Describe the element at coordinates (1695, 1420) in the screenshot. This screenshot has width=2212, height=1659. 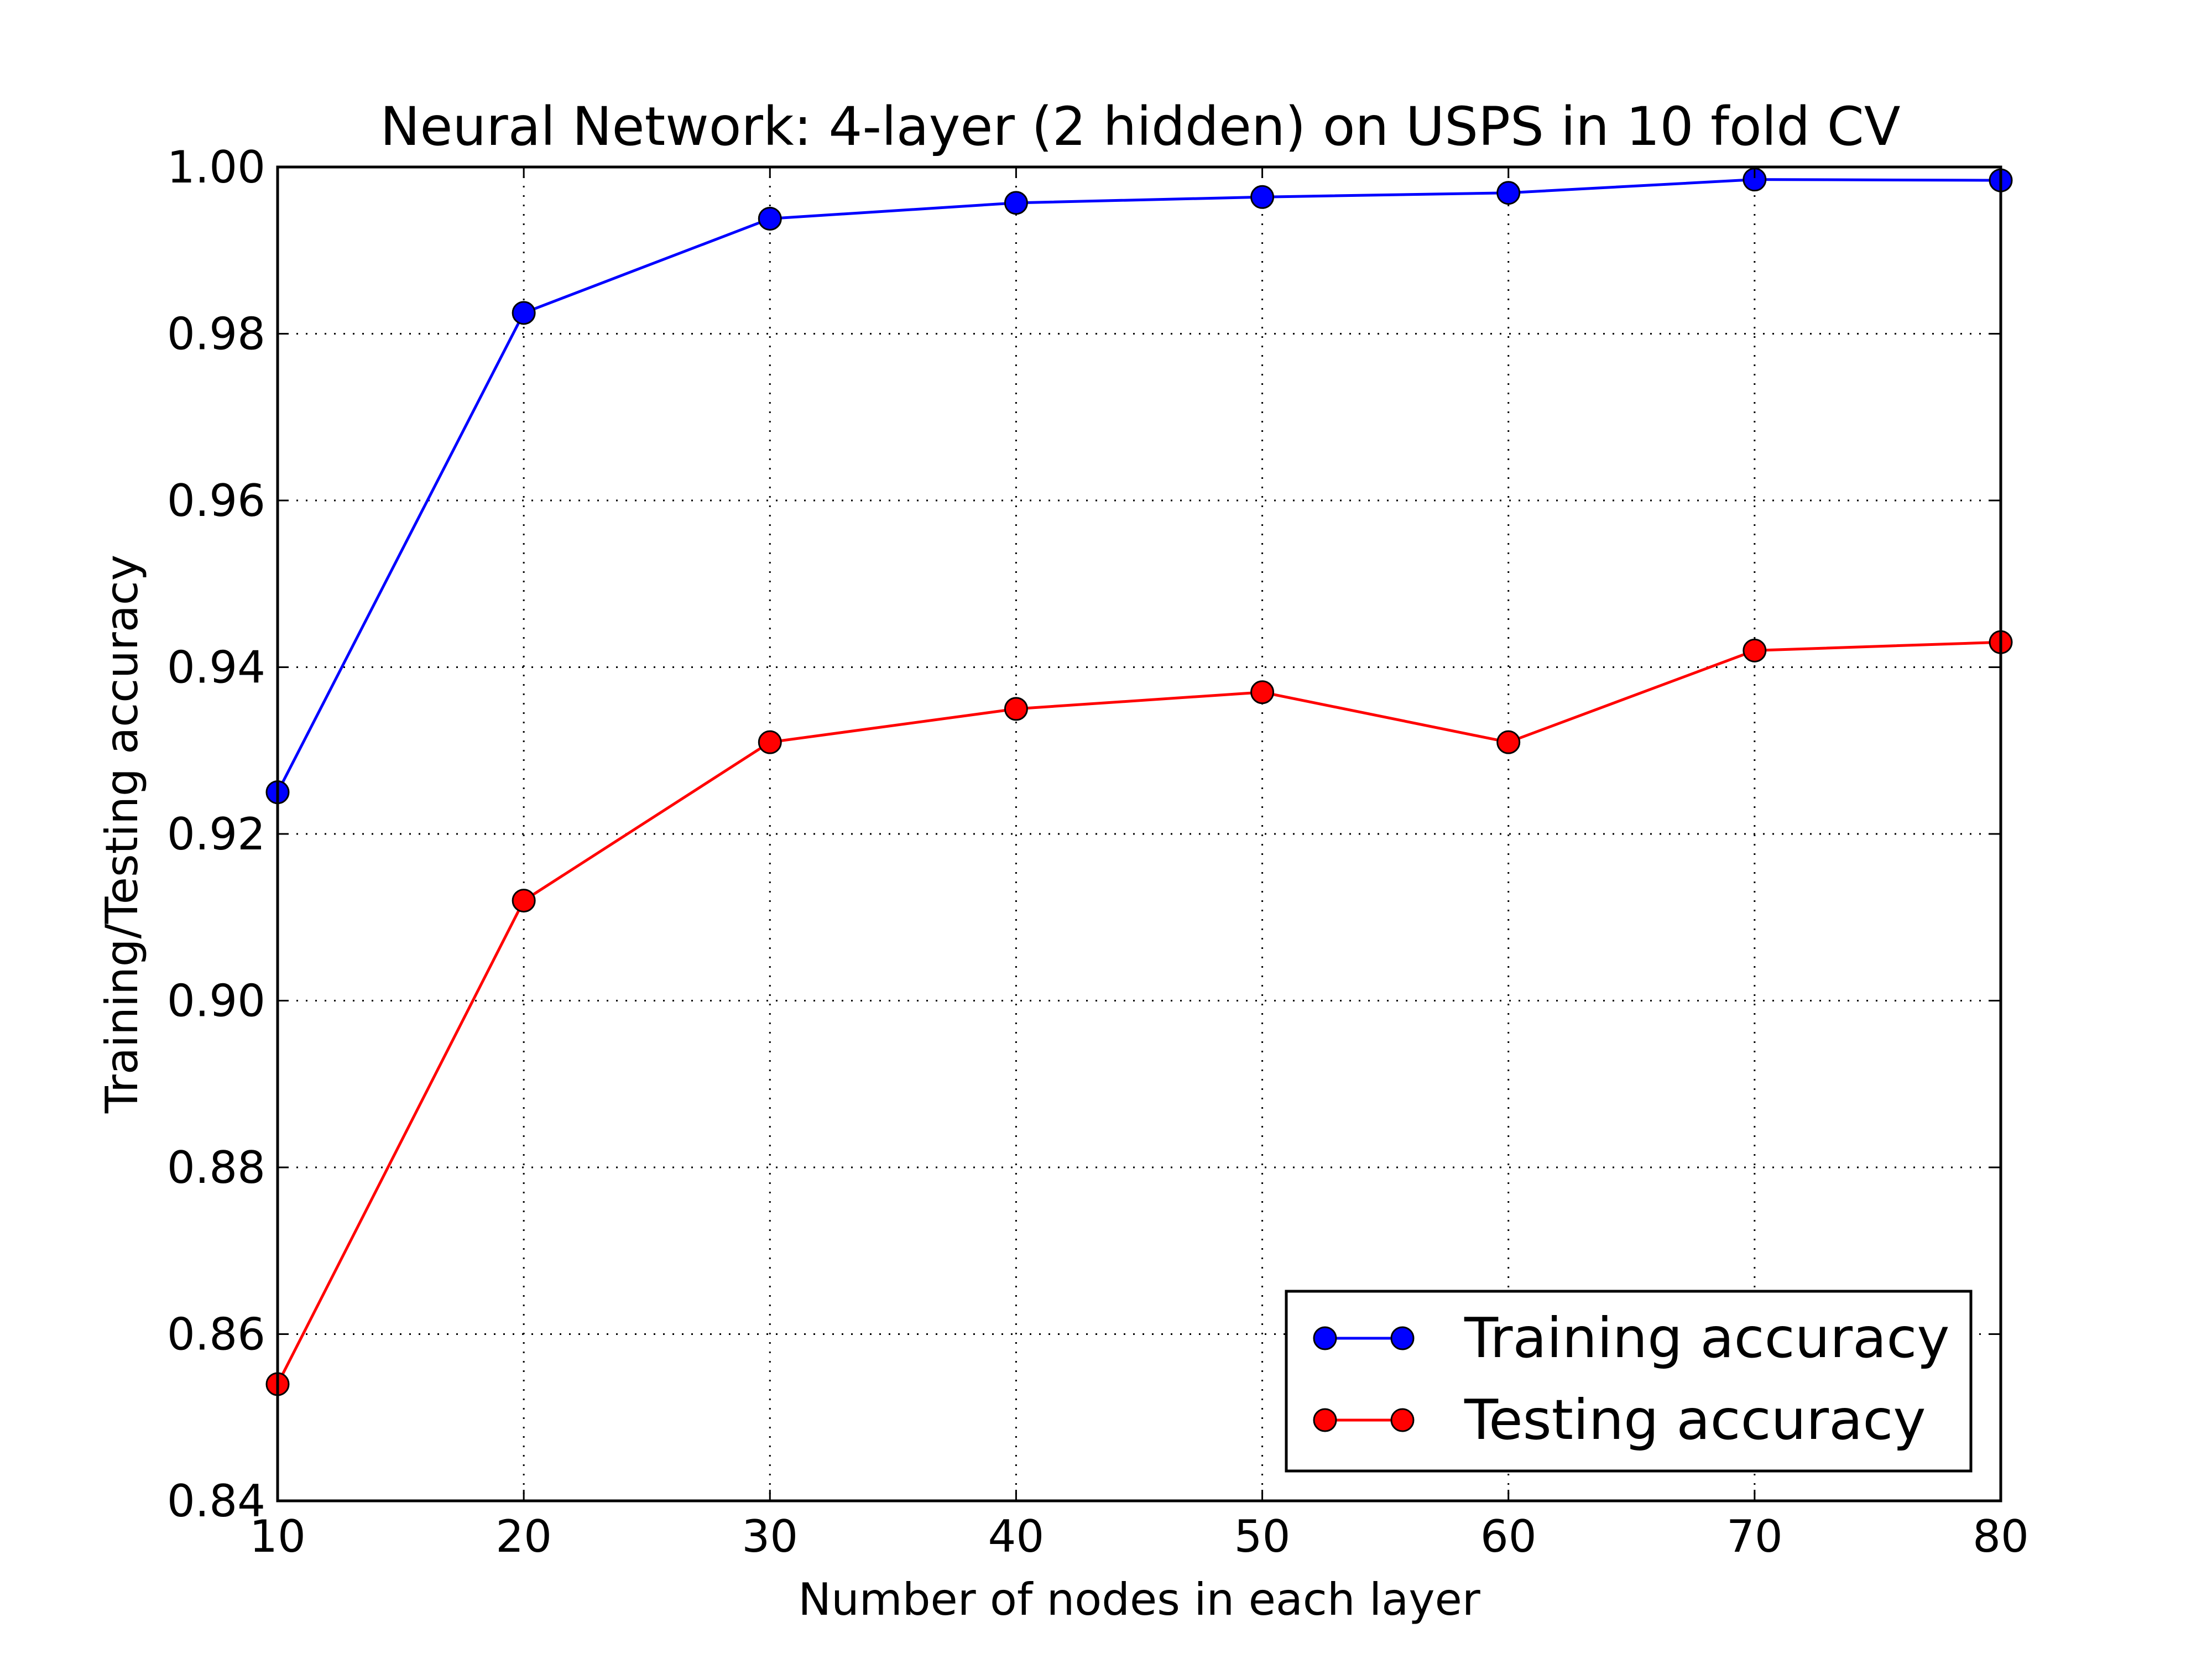
I see `legend-label-testing: Testing accuracy` at that location.